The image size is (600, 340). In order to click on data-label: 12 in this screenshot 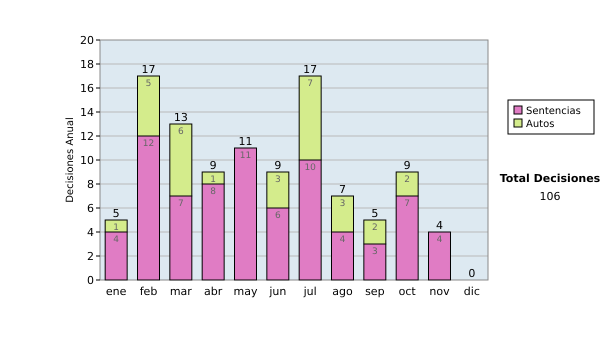, I will do `click(148, 144)`.